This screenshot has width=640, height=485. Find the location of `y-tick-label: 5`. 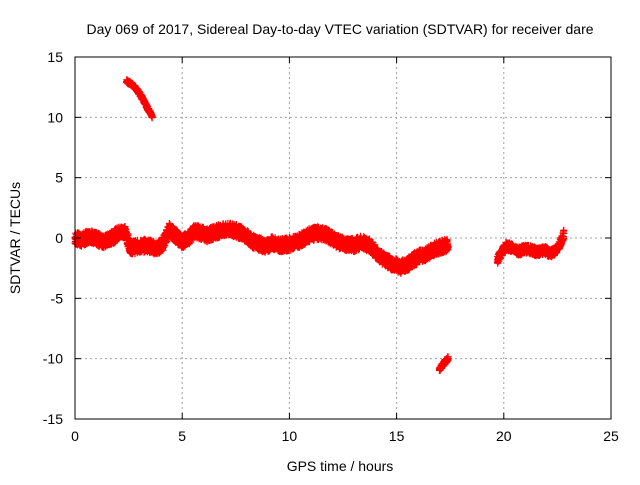

y-tick-label: 5 is located at coordinates (59, 178).